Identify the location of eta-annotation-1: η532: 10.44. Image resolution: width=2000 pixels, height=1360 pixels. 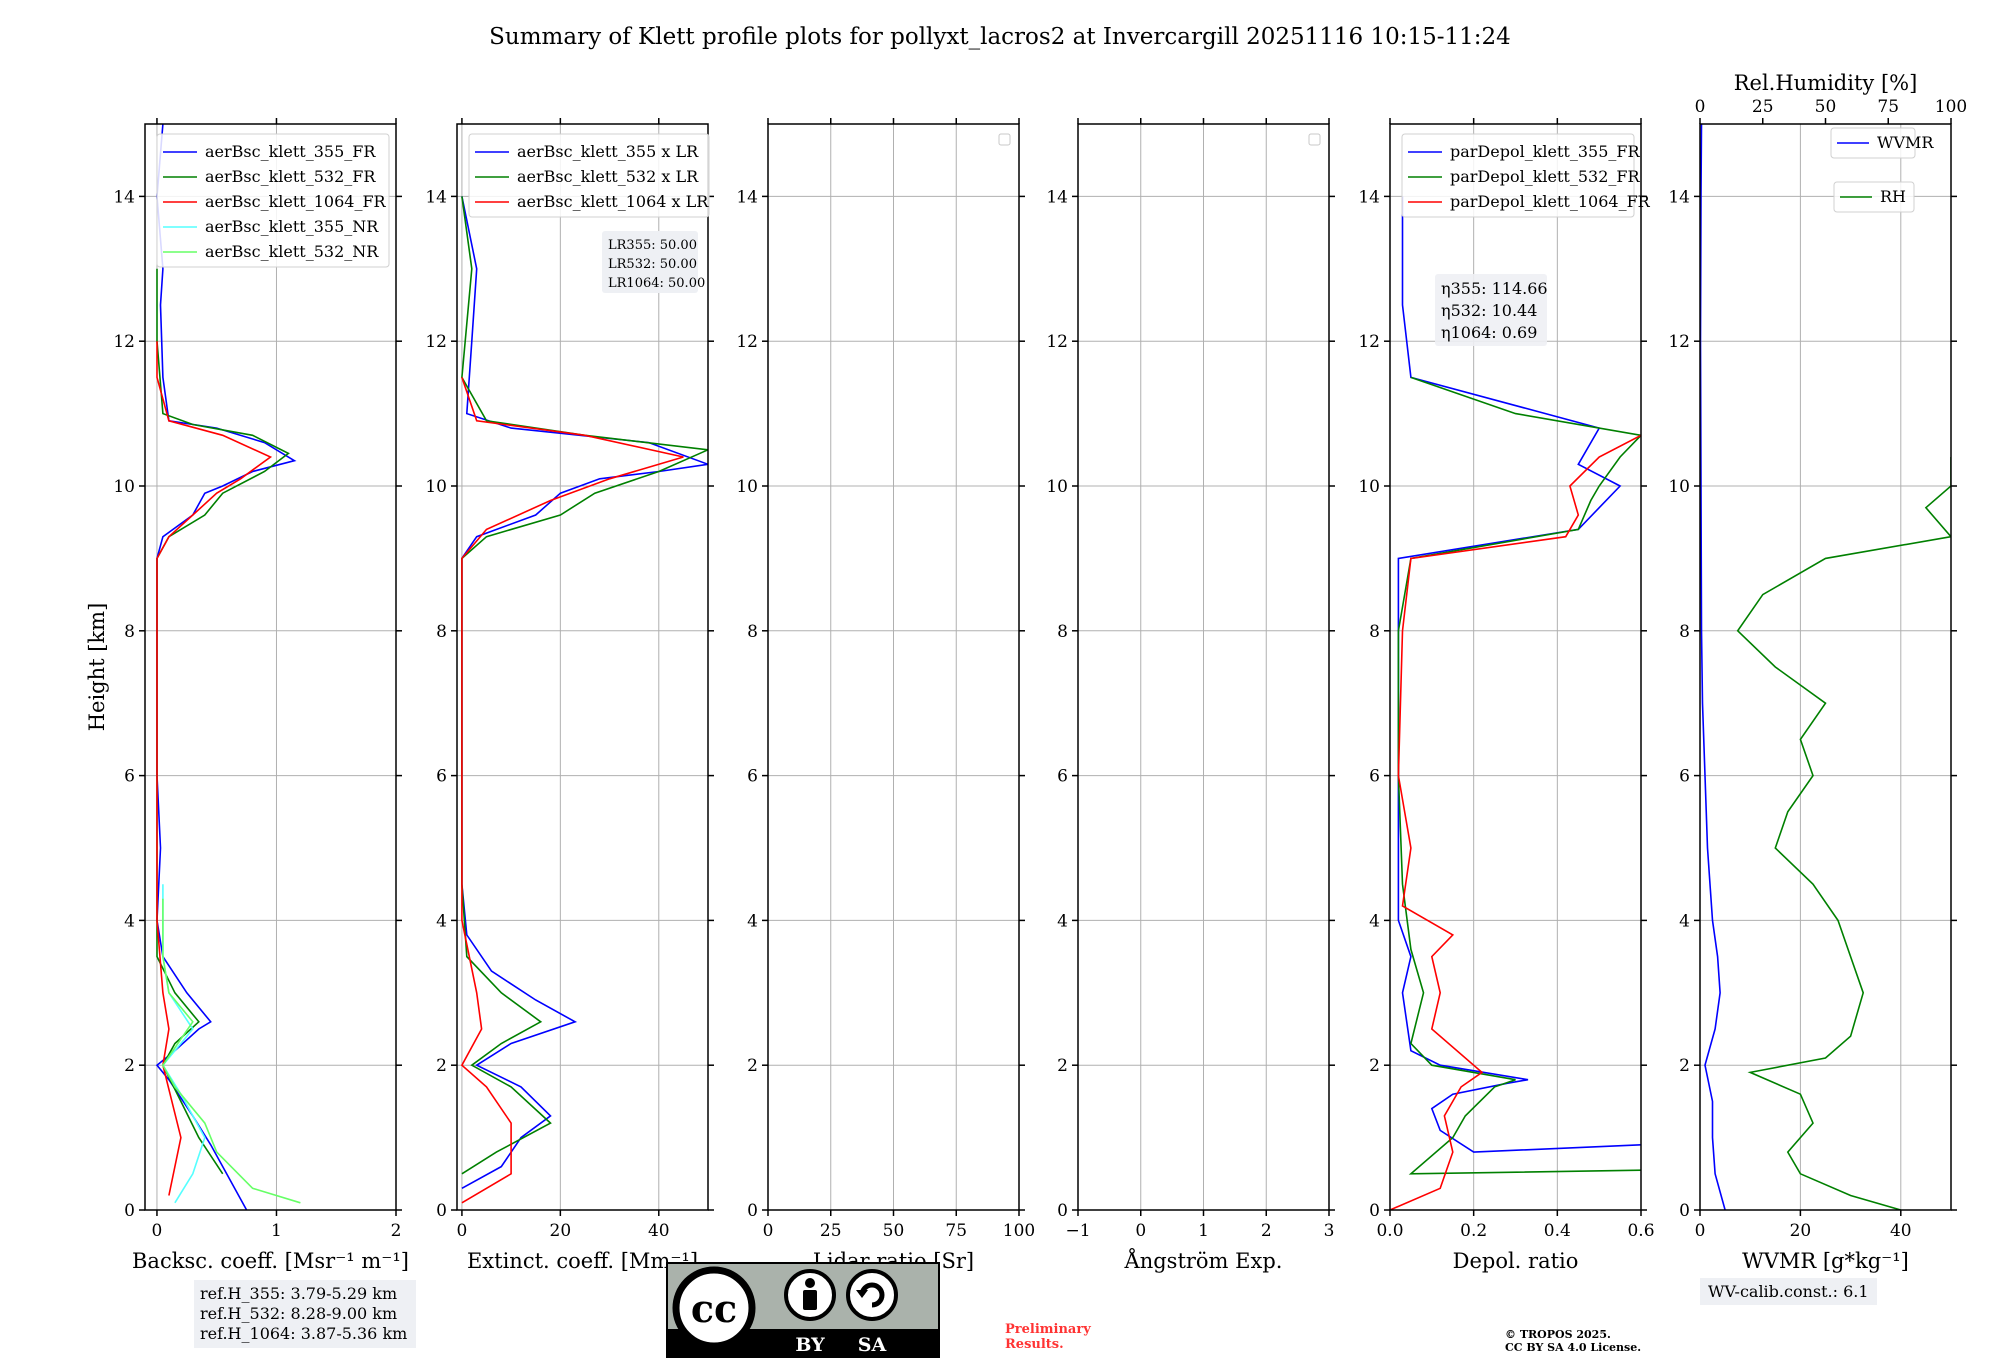
(1489, 310).